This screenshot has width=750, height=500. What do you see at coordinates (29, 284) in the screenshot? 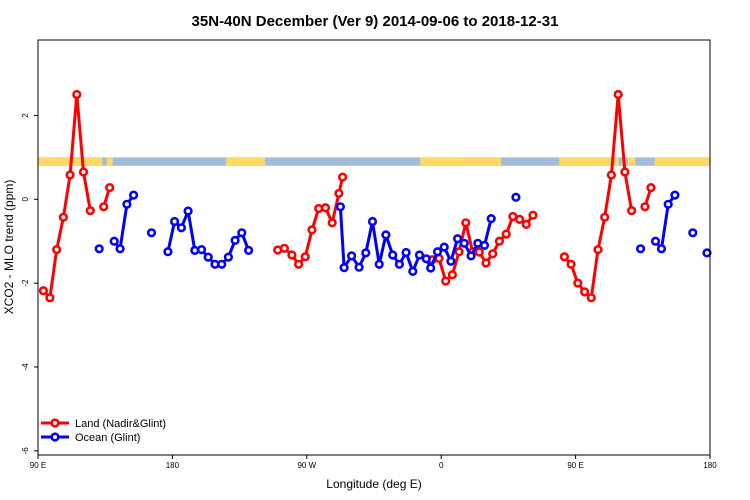
I see `y-axis: 2 0 -2 -4 -6` at bounding box center [29, 284].